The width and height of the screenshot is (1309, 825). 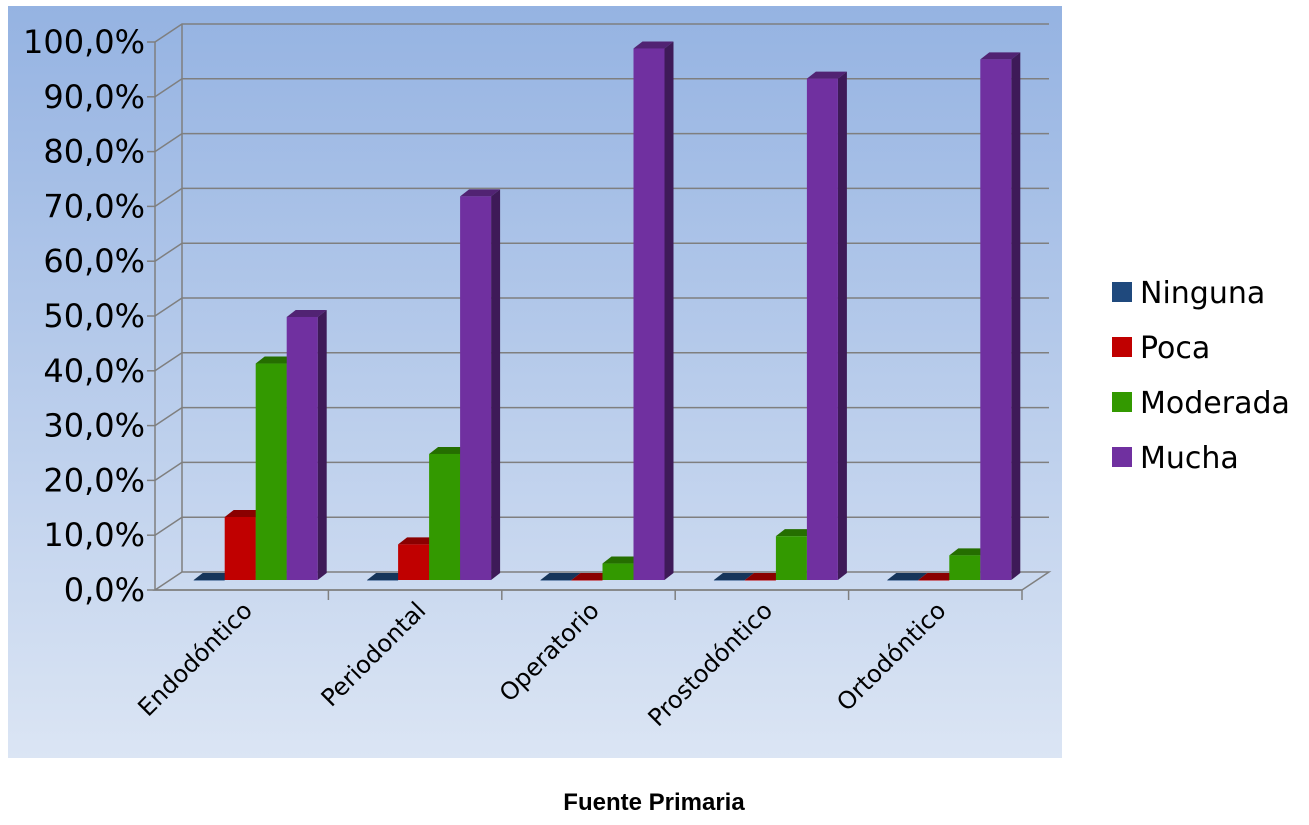 I want to click on y-tick-label: 90,0%, so click(x=94, y=97).